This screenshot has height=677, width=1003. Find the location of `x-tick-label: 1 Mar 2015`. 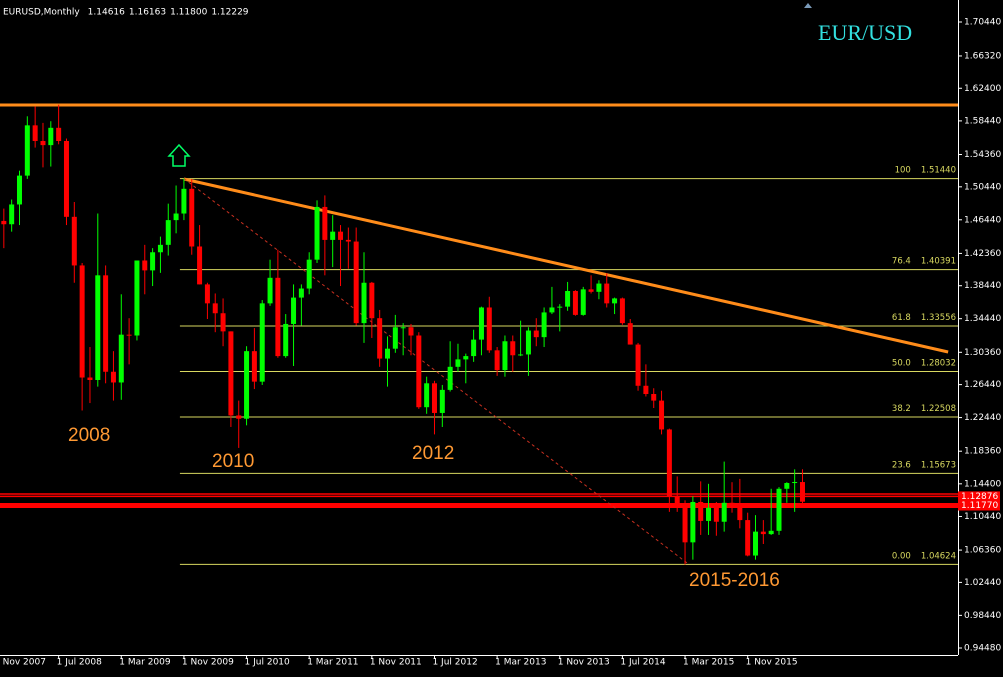

x-tick-label: 1 Mar 2015 is located at coordinates (708, 663).